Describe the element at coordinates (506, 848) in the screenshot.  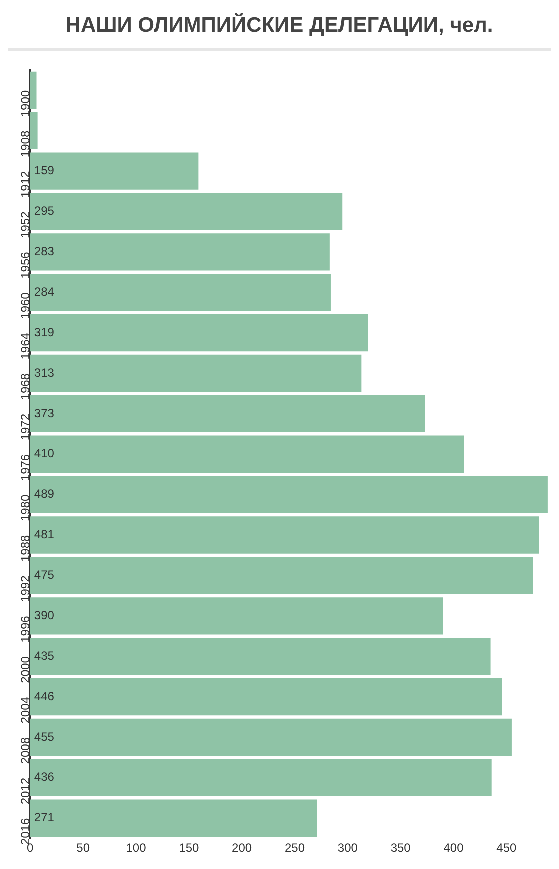
I see `x-tick-label: 450` at that location.